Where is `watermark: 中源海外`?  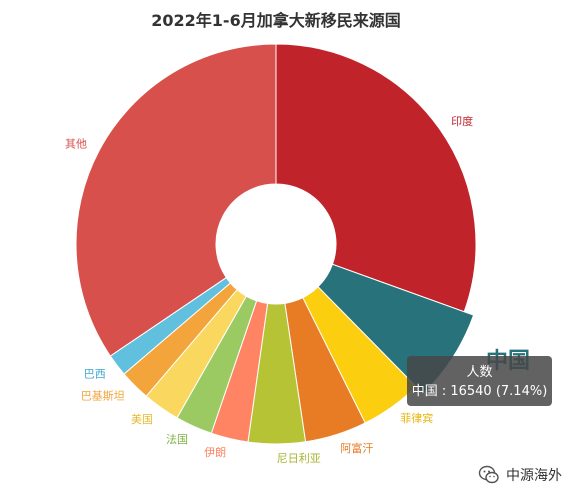
watermark: 中源海外 is located at coordinates (520, 475).